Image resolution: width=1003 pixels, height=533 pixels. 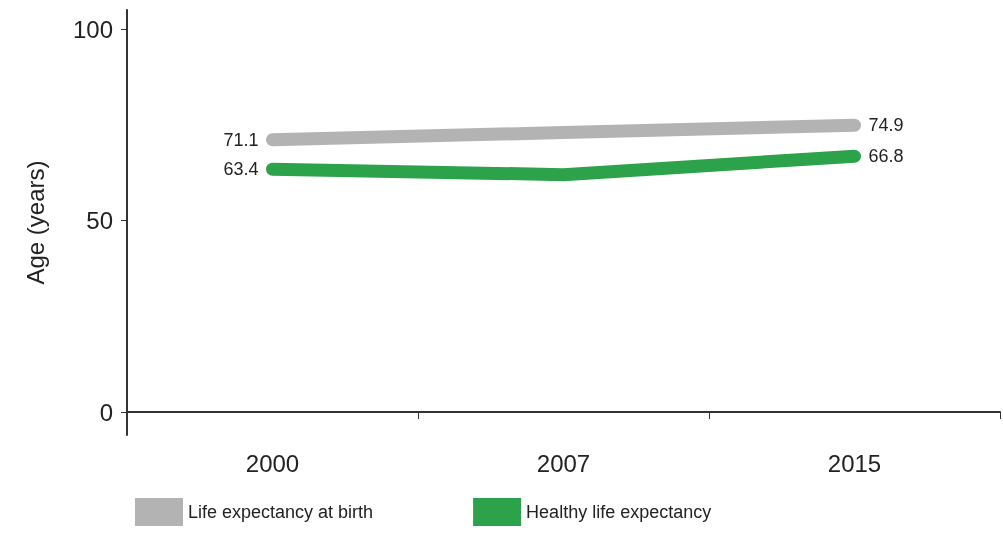 I want to click on data-label: 74.9, so click(x=886, y=125).